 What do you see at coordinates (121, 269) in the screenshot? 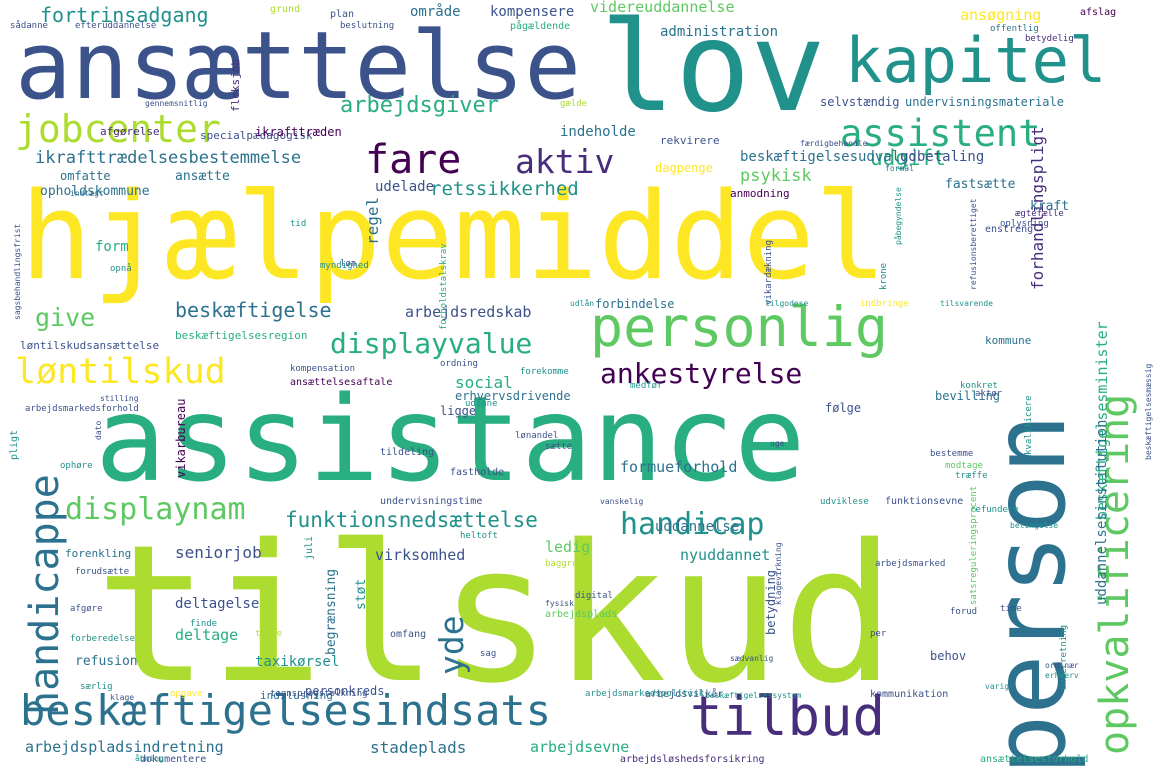
I see `word: opnå` at bounding box center [121, 269].